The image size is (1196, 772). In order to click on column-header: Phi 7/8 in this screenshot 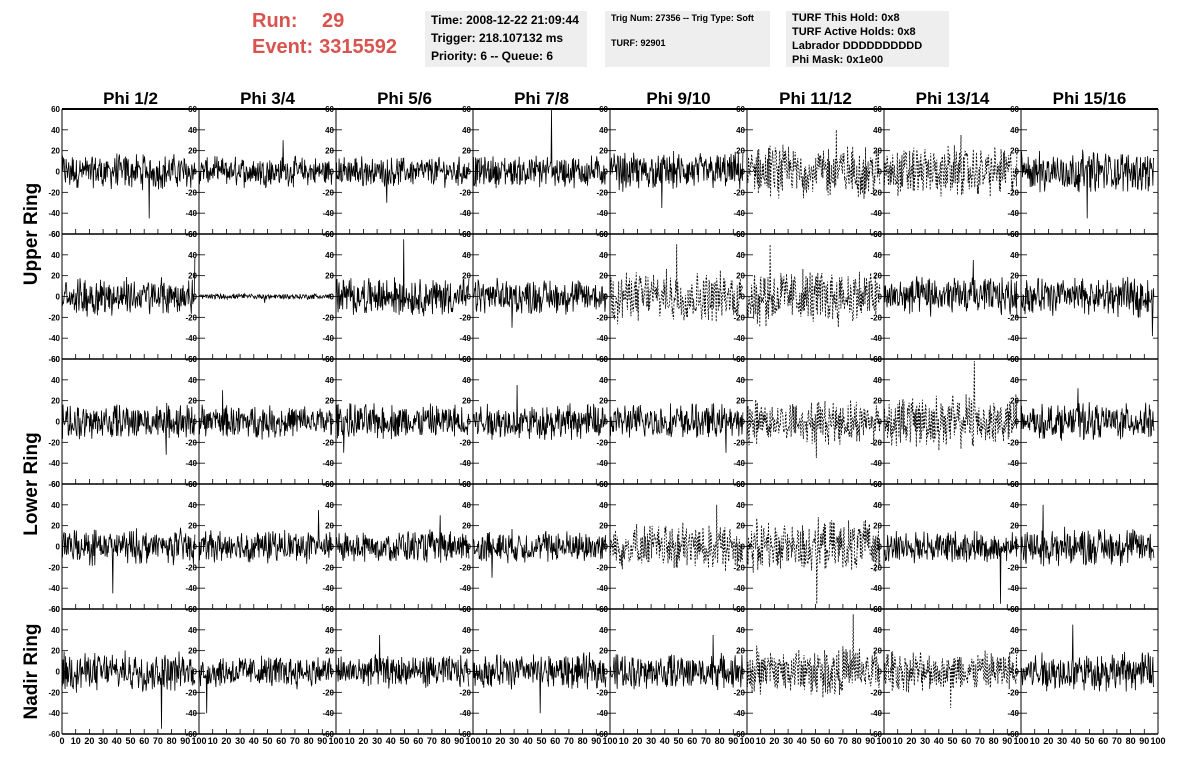, I will do `click(541, 98)`.